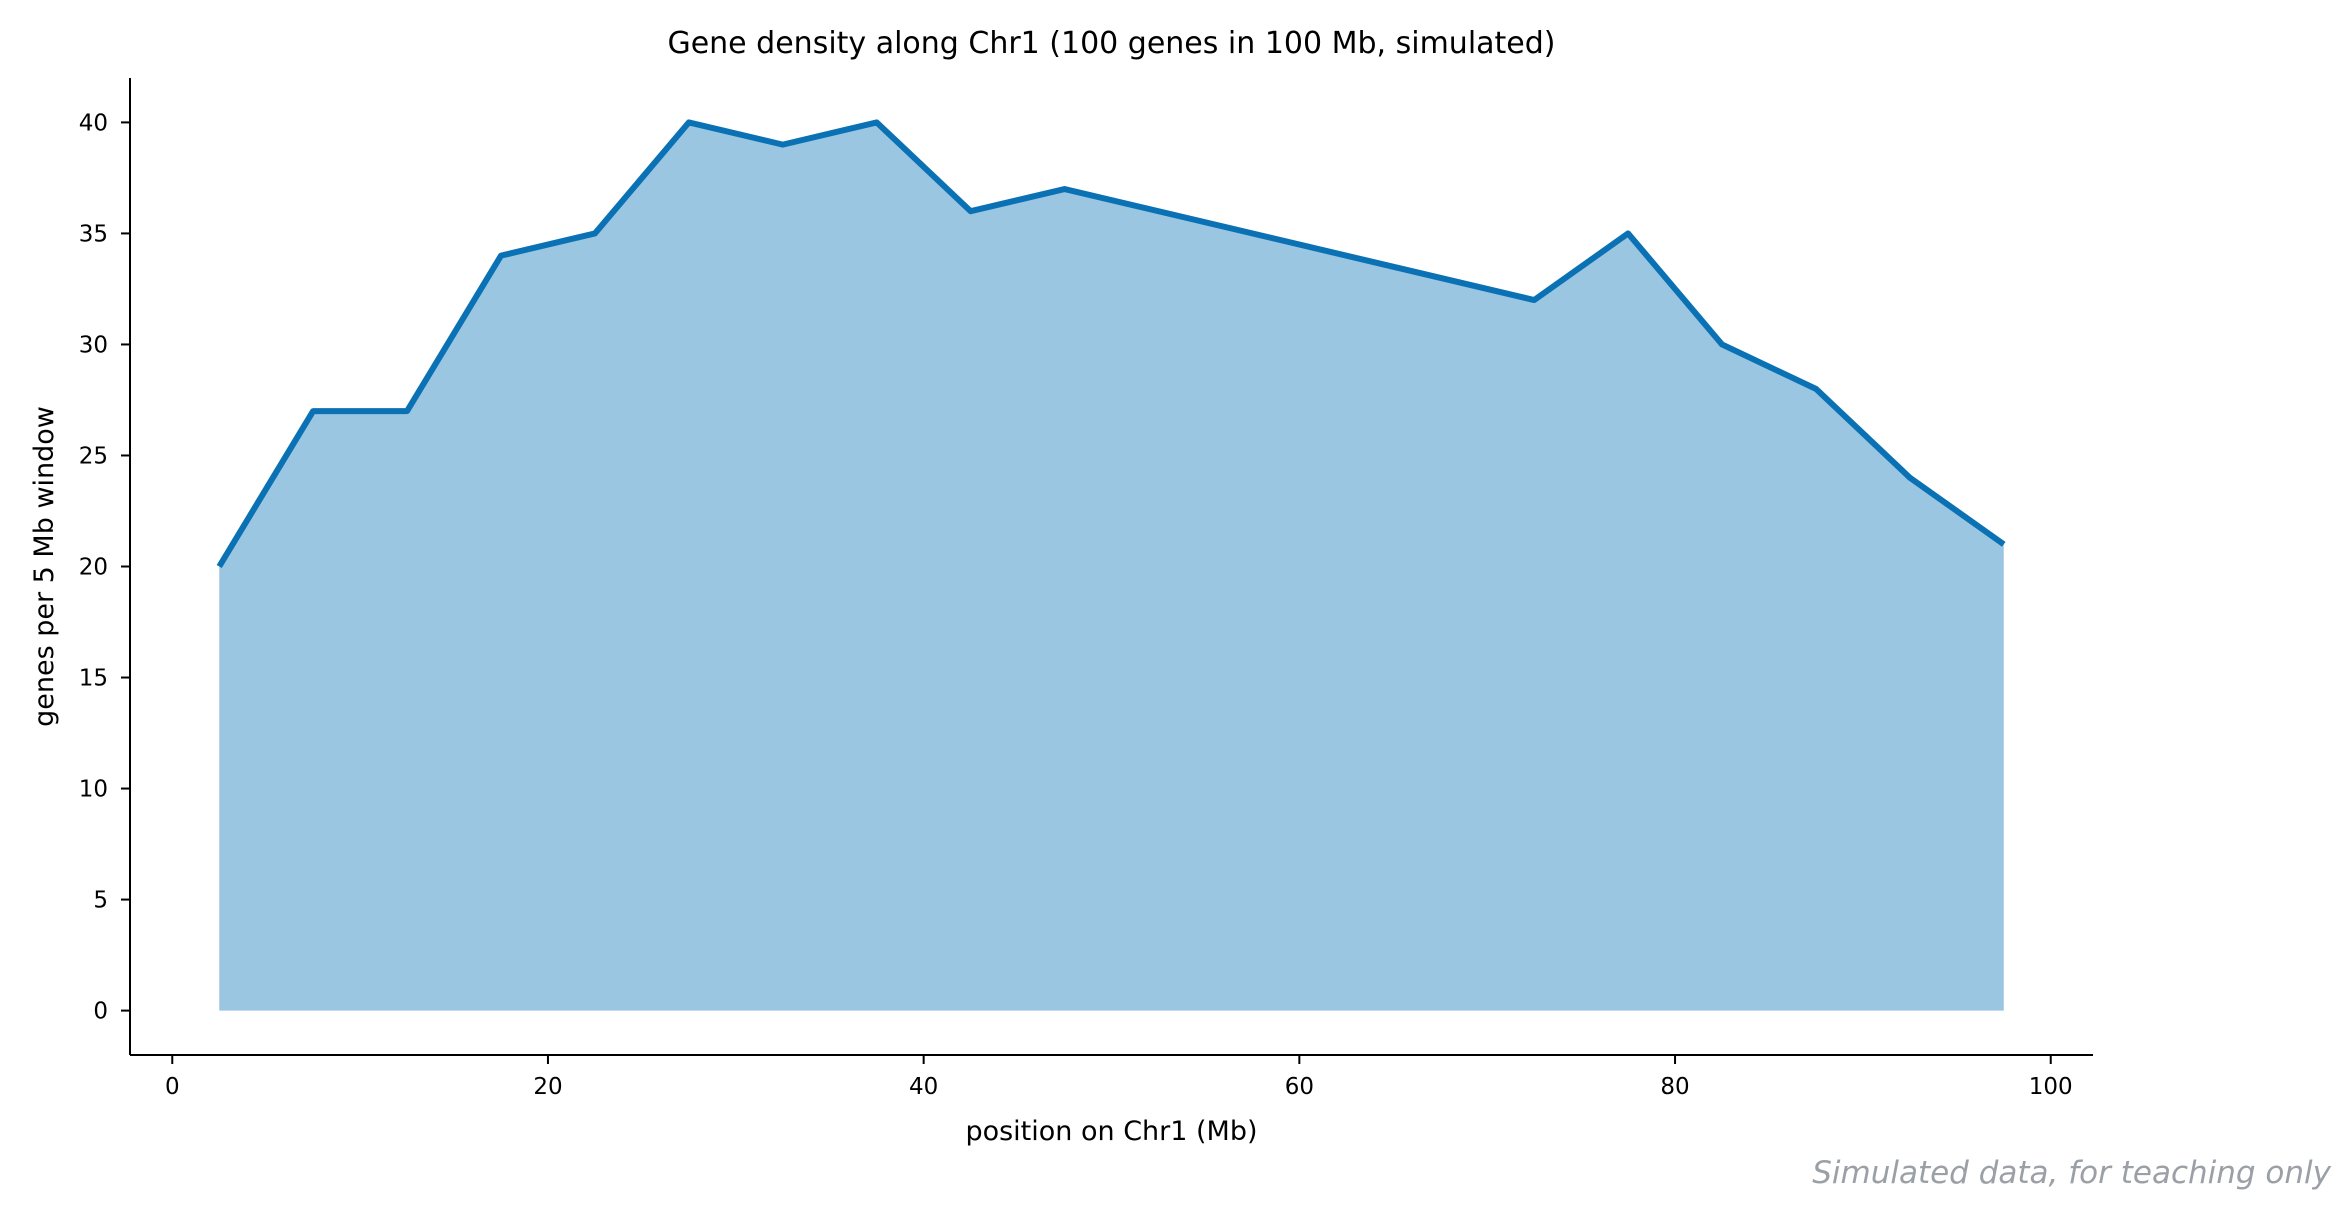 The image size is (2351, 1214). I want to click on y-tick-label-6: 30, so click(93, 345).